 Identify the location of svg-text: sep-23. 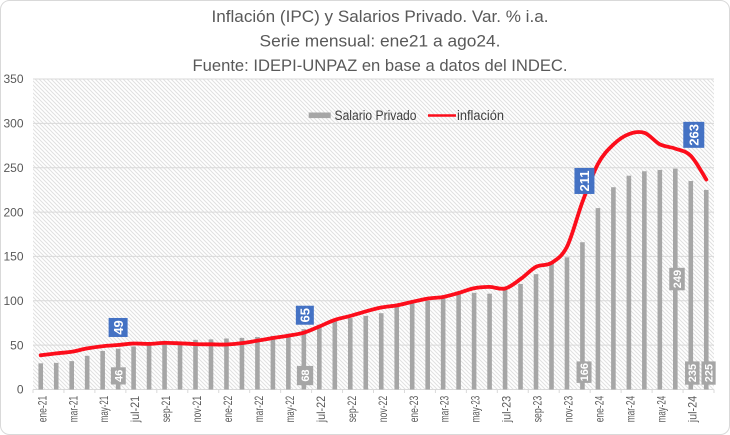
(538, 409).